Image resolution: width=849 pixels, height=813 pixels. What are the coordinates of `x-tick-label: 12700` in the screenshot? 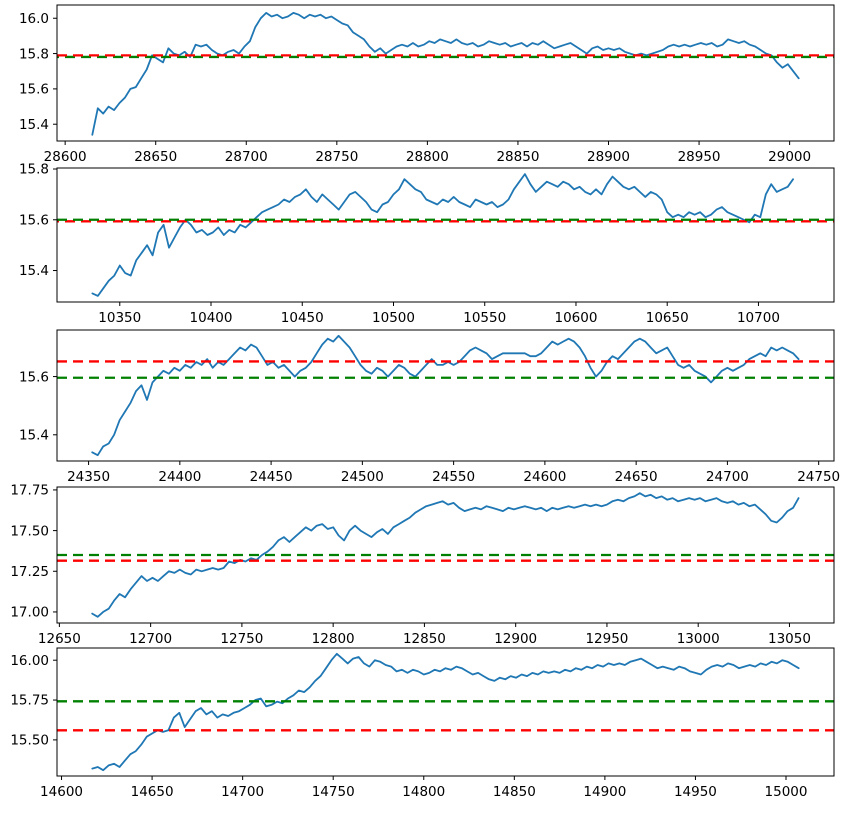 It's located at (150, 639).